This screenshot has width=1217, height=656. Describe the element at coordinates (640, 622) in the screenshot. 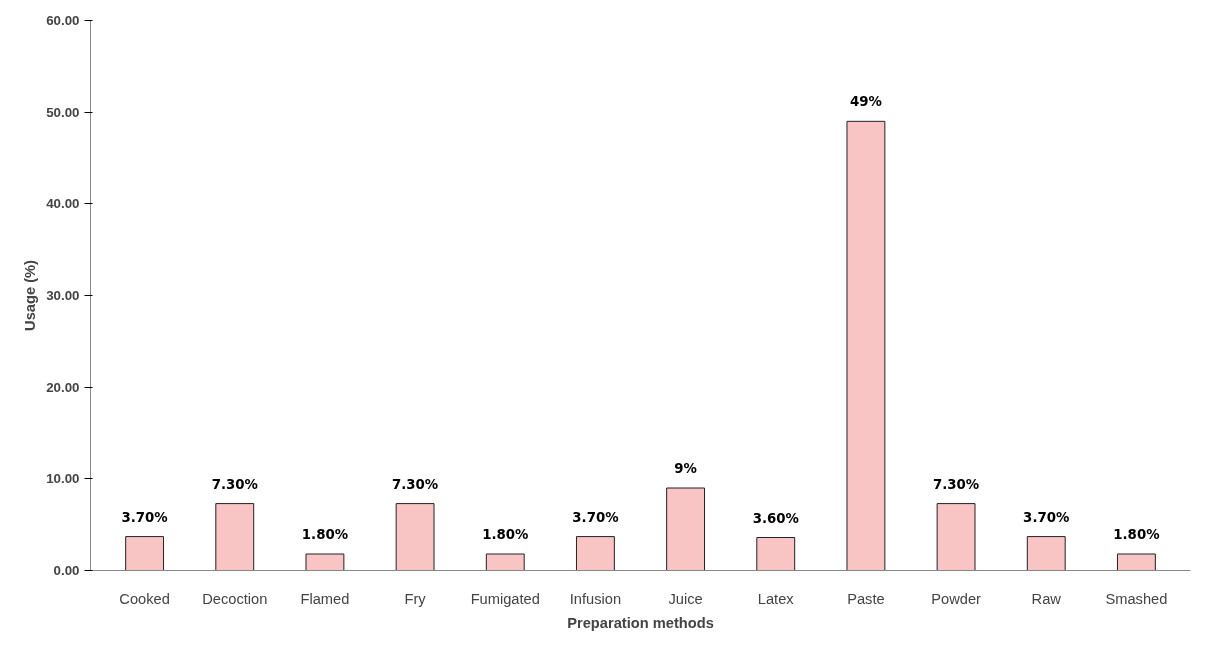

I see `x-axis-title: Preparation methods` at that location.